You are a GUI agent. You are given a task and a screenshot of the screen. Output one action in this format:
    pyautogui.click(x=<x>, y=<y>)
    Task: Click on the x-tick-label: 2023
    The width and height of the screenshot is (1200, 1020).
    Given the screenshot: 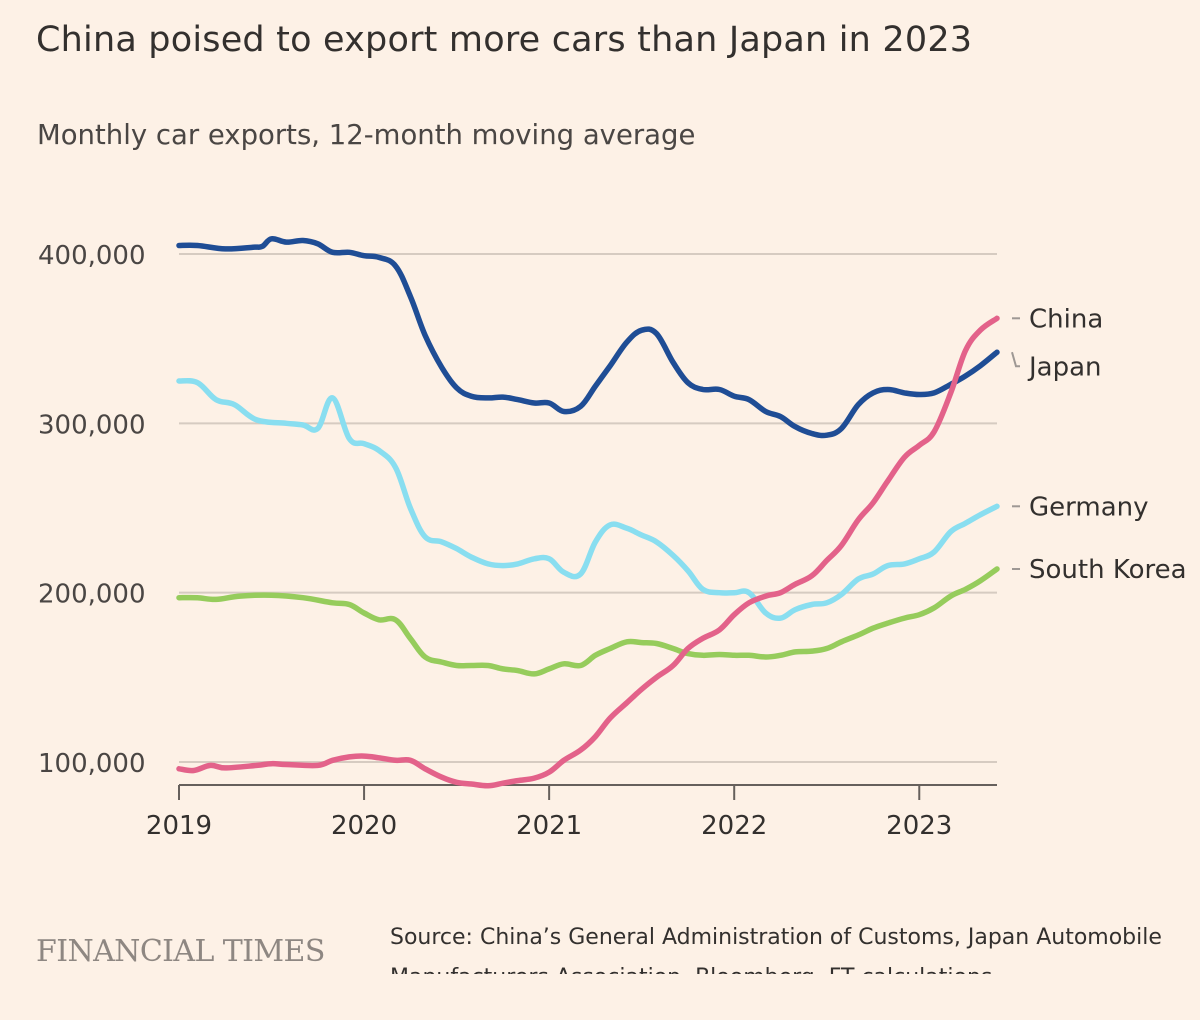 What is the action you would take?
    pyautogui.click(x=919, y=826)
    